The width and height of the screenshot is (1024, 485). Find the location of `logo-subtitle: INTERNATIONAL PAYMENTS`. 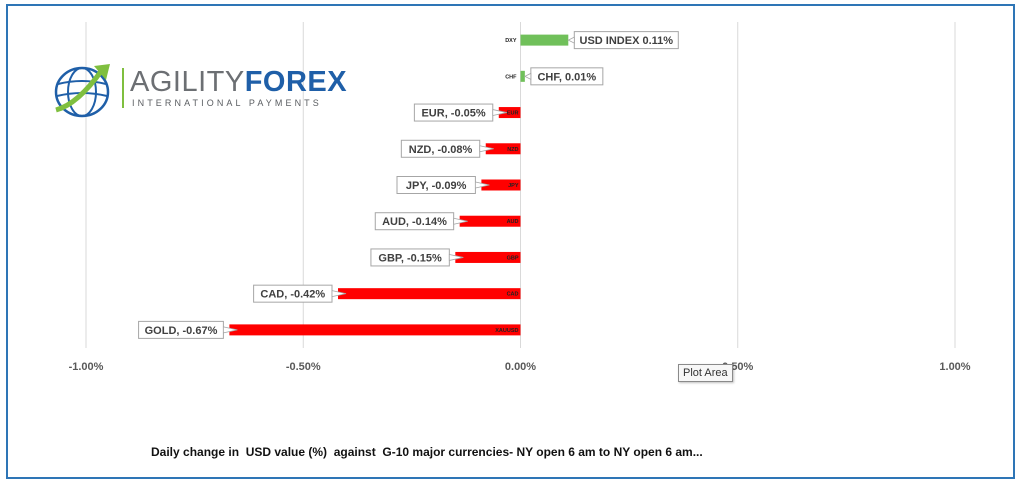

logo-subtitle: INTERNATIONAL PAYMENTS is located at coordinates (227, 103).